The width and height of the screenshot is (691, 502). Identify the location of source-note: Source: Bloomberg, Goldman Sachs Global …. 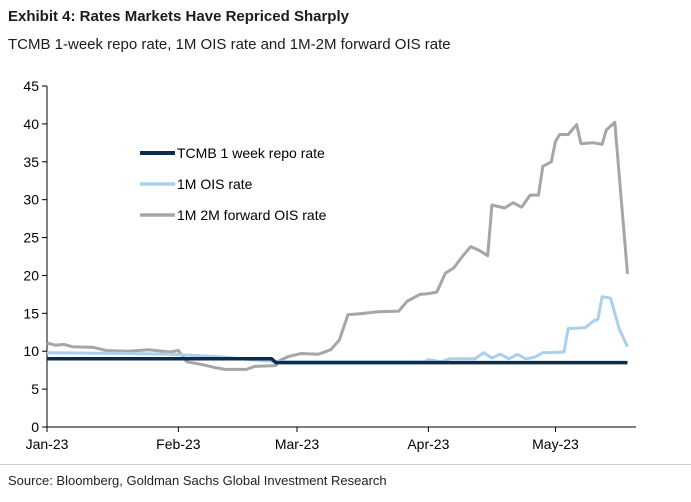
(197, 480).